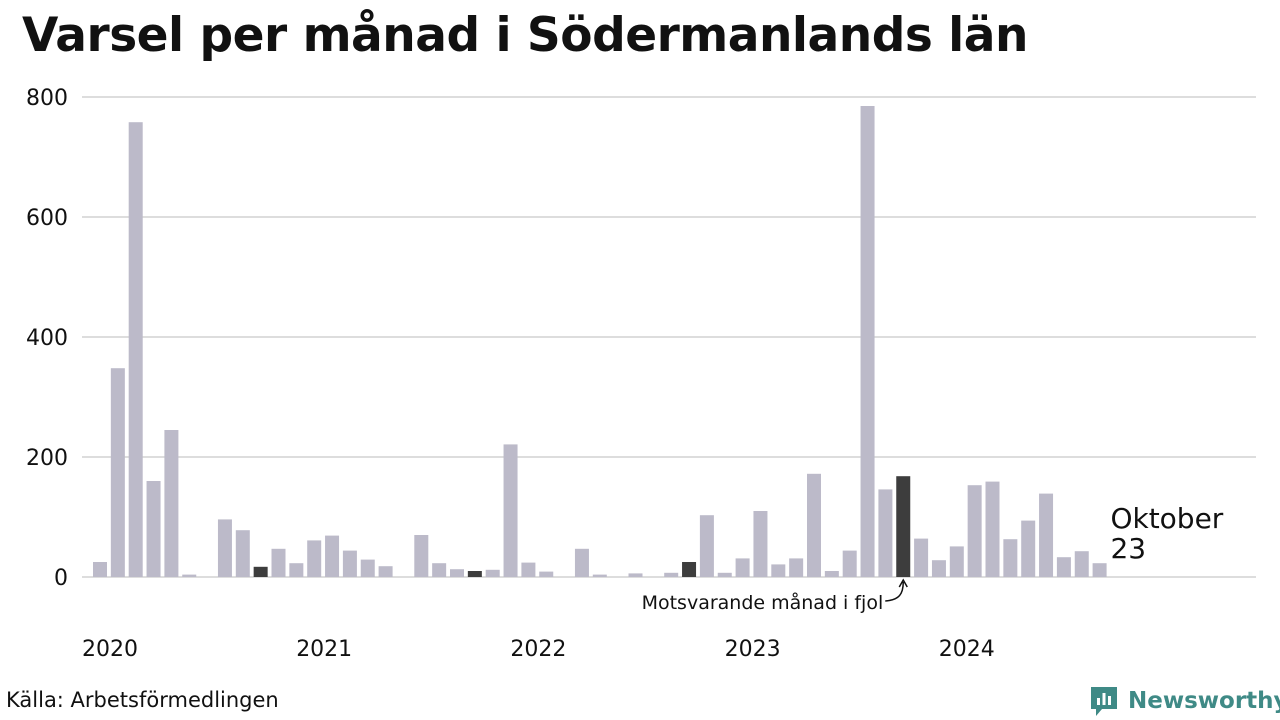 This screenshot has width=1280, height=720. Describe the element at coordinates (110, 649) in the screenshot. I see `x-tick-label: 2020` at that location.